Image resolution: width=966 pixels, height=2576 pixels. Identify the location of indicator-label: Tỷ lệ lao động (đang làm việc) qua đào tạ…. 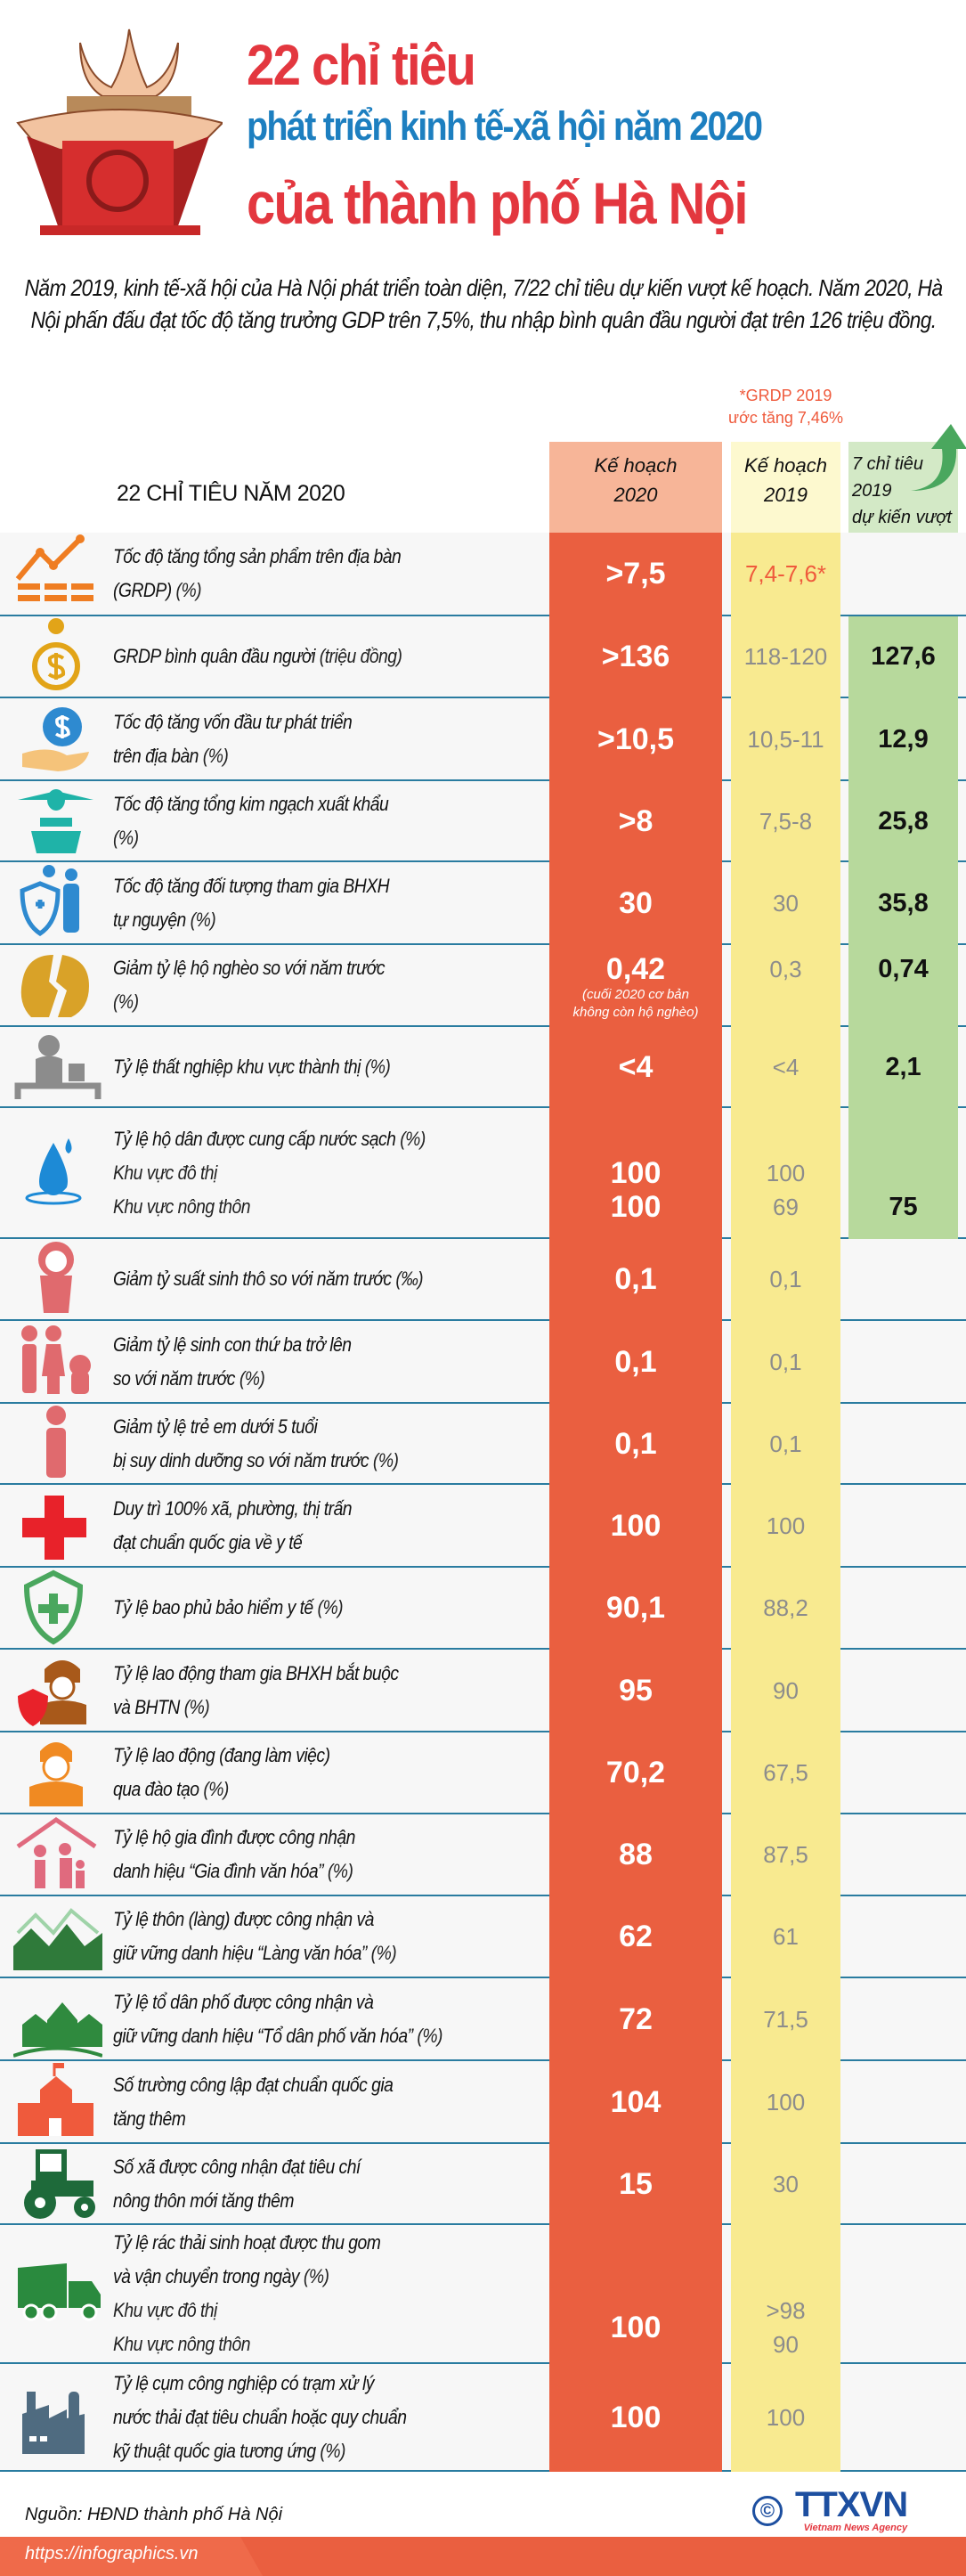
(325, 1773).